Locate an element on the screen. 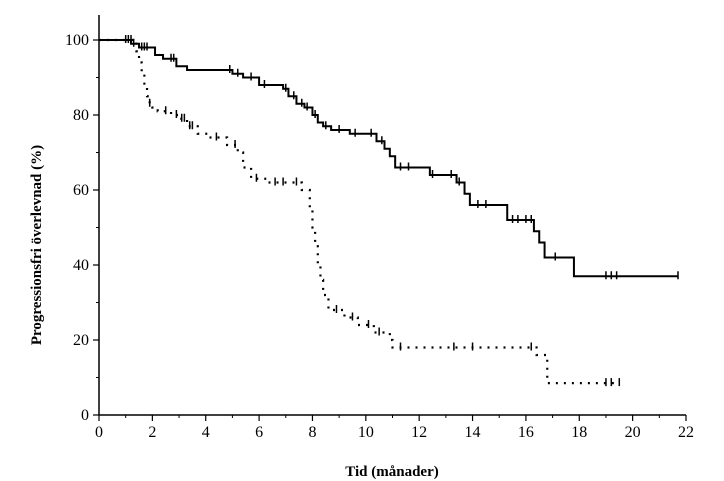 Image resolution: width=724 pixels, height=481 pixels. y-tick-label: 40 is located at coordinates (81, 265).